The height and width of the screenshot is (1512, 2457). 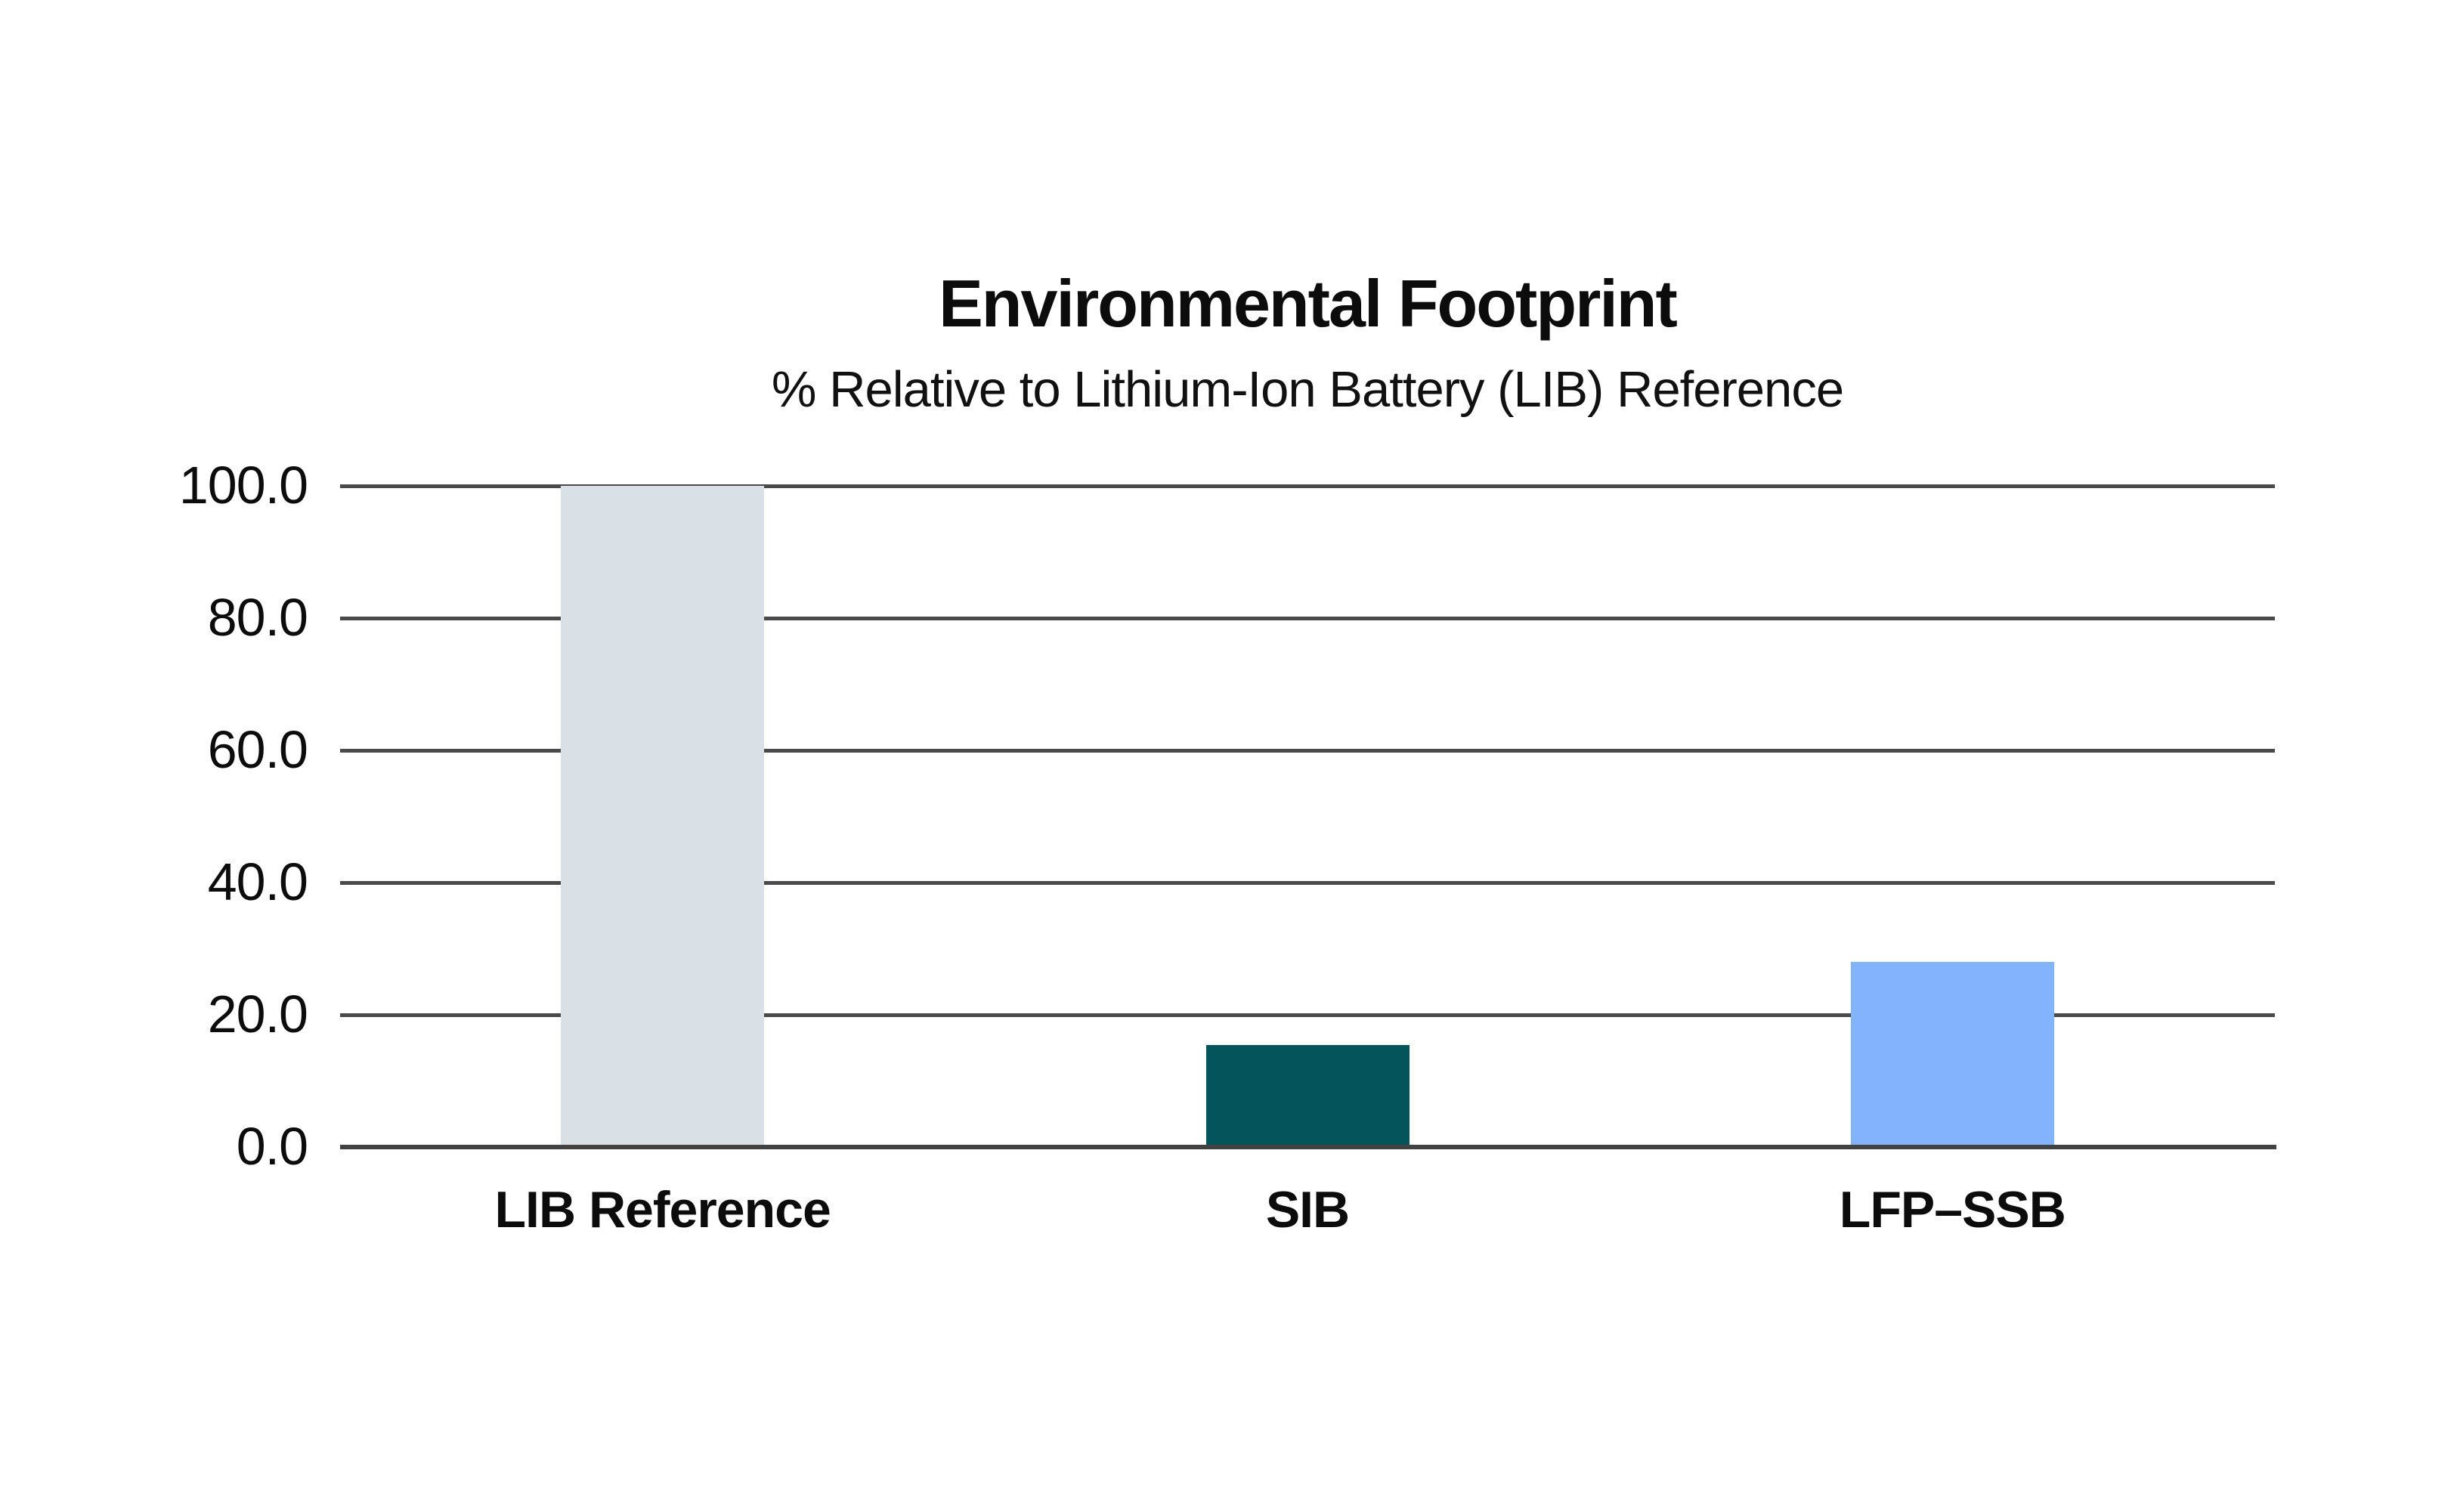 I want to click on x-category-label-lfp-ssb: LFP–SSB, so click(x=1952, y=1209).